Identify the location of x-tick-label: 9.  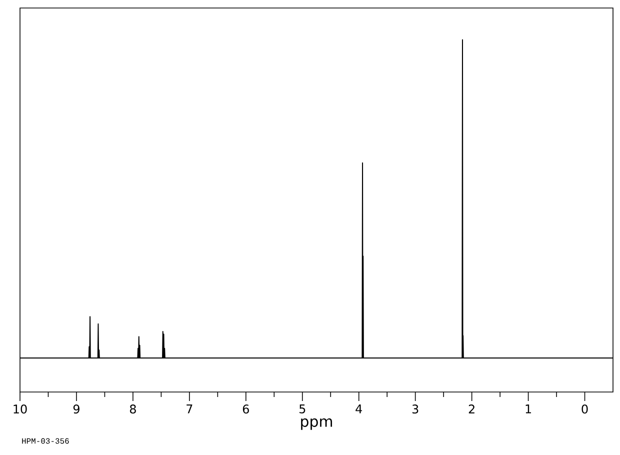
(76, 409).